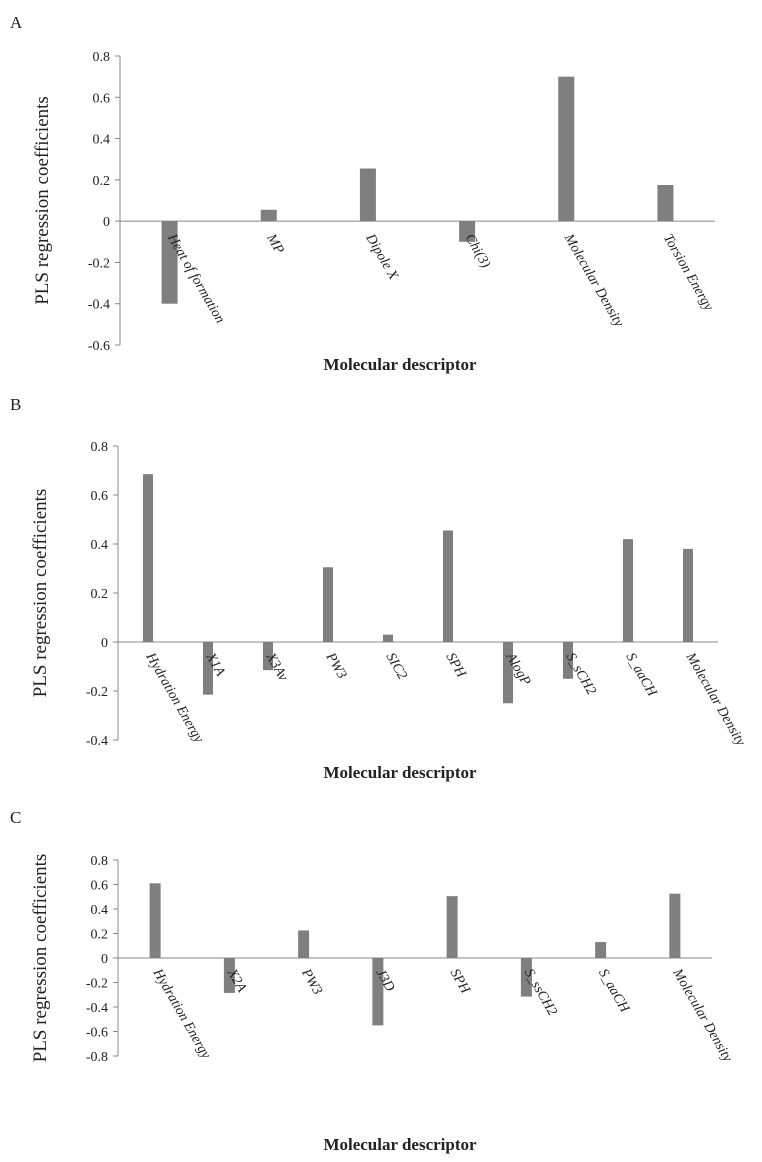 This screenshot has height=1162, width=762. I want to click on panel-label: A, so click(16, 22).